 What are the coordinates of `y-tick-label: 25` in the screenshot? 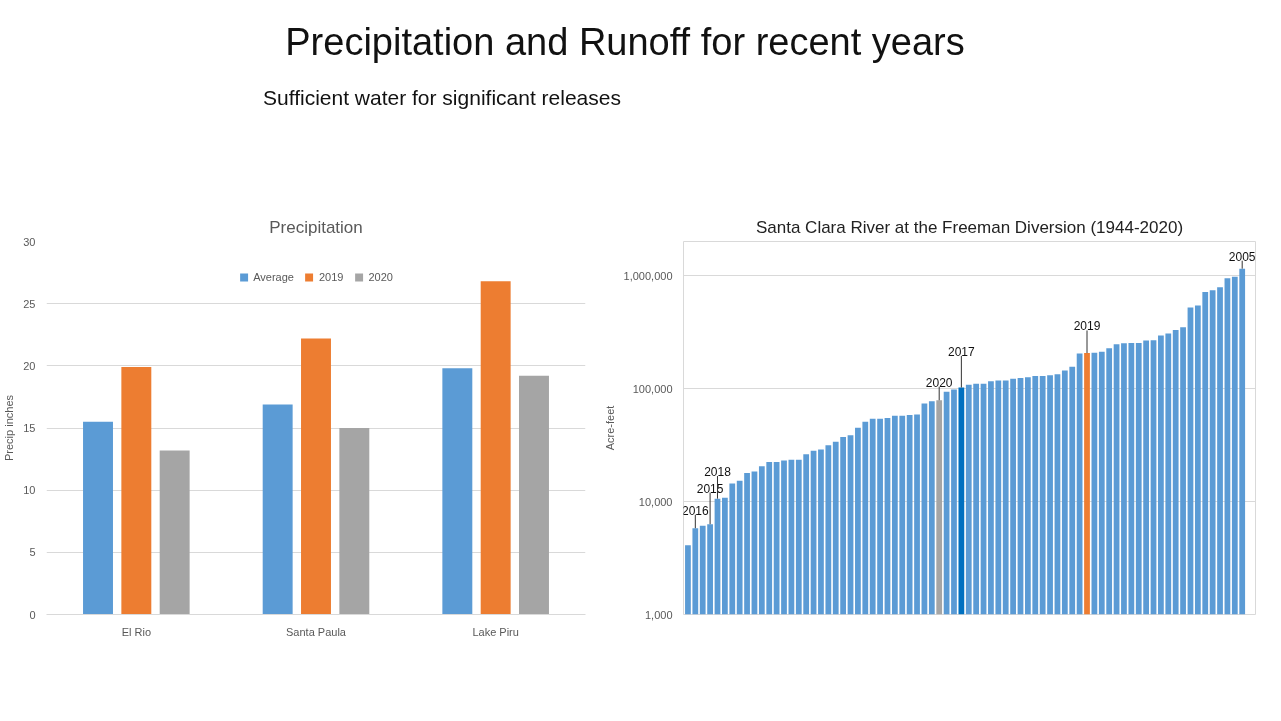 It's located at (29, 303).